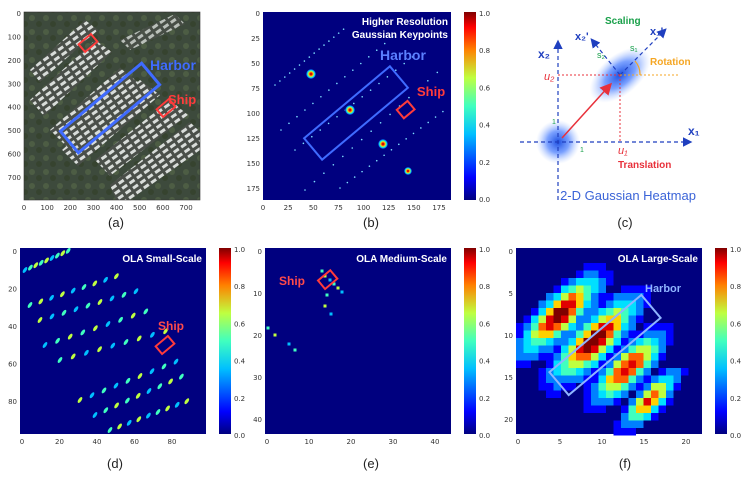 Image resolution: width=753 pixels, height=486 pixels. Describe the element at coordinates (393, 442) in the screenshot. I see `x-tick-label: 30` at that location.